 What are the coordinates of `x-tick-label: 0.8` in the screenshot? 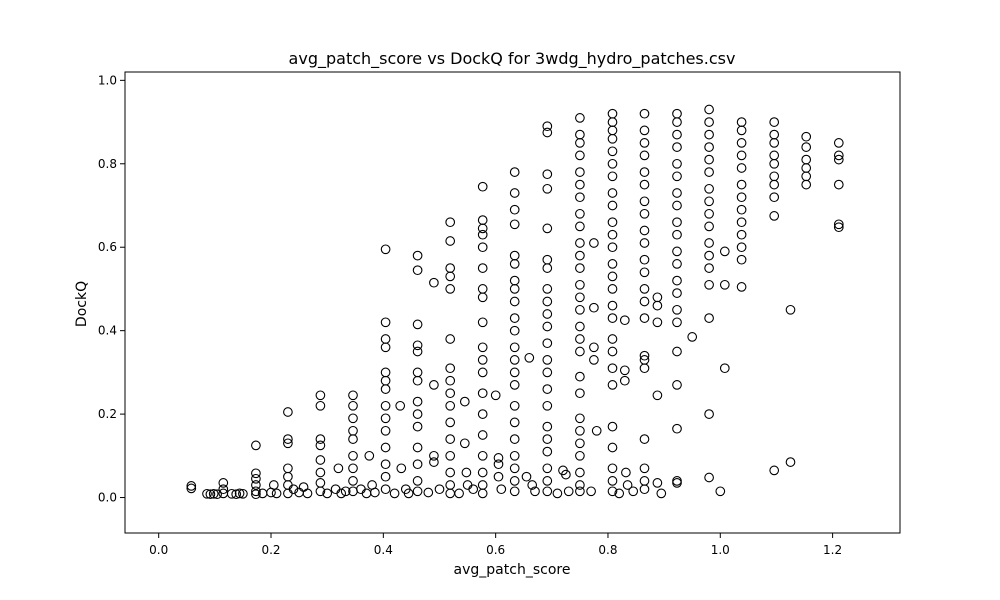 It's located at (607, 550).